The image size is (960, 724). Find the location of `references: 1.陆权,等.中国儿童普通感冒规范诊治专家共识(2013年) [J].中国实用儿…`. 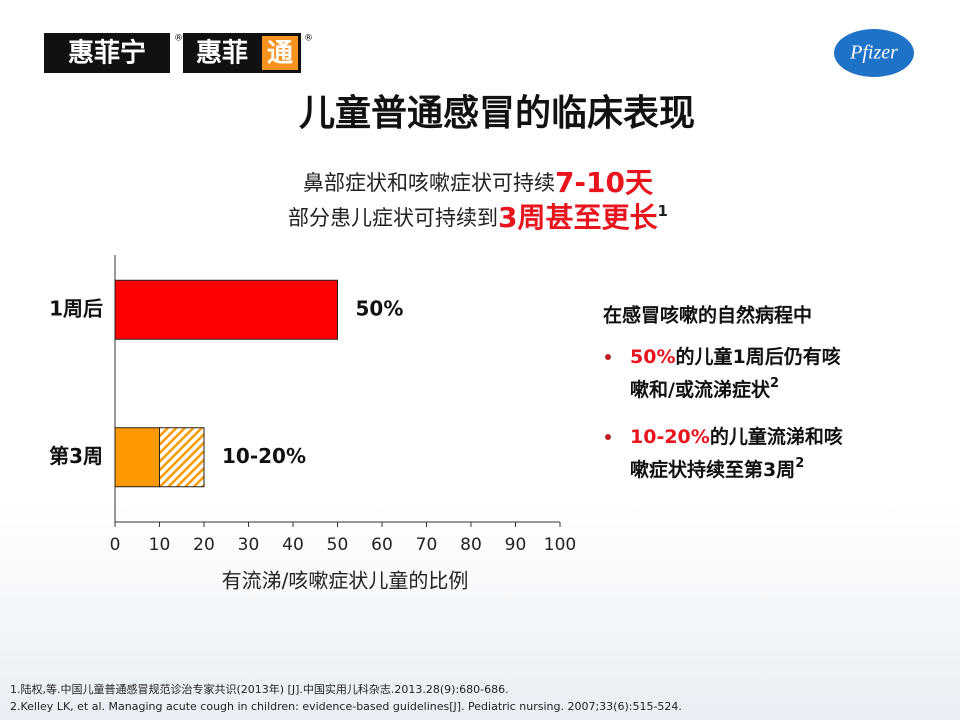

references: 1.陆权,等.中国儿童普通感冒规范诊治专家共识(2013年) [J].中国实用儿… is located at coordinates (346, 697).